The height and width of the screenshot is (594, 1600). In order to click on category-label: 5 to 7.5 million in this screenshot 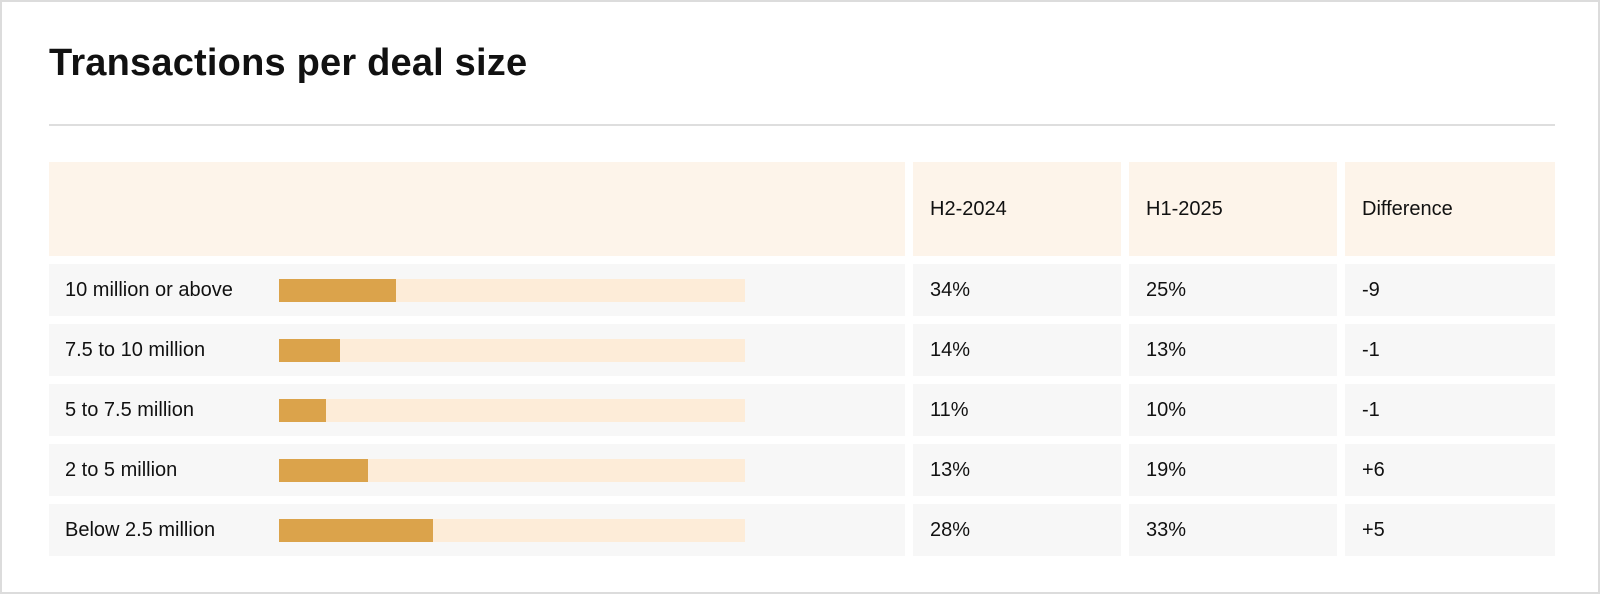, I will do `click(129, 409)`.